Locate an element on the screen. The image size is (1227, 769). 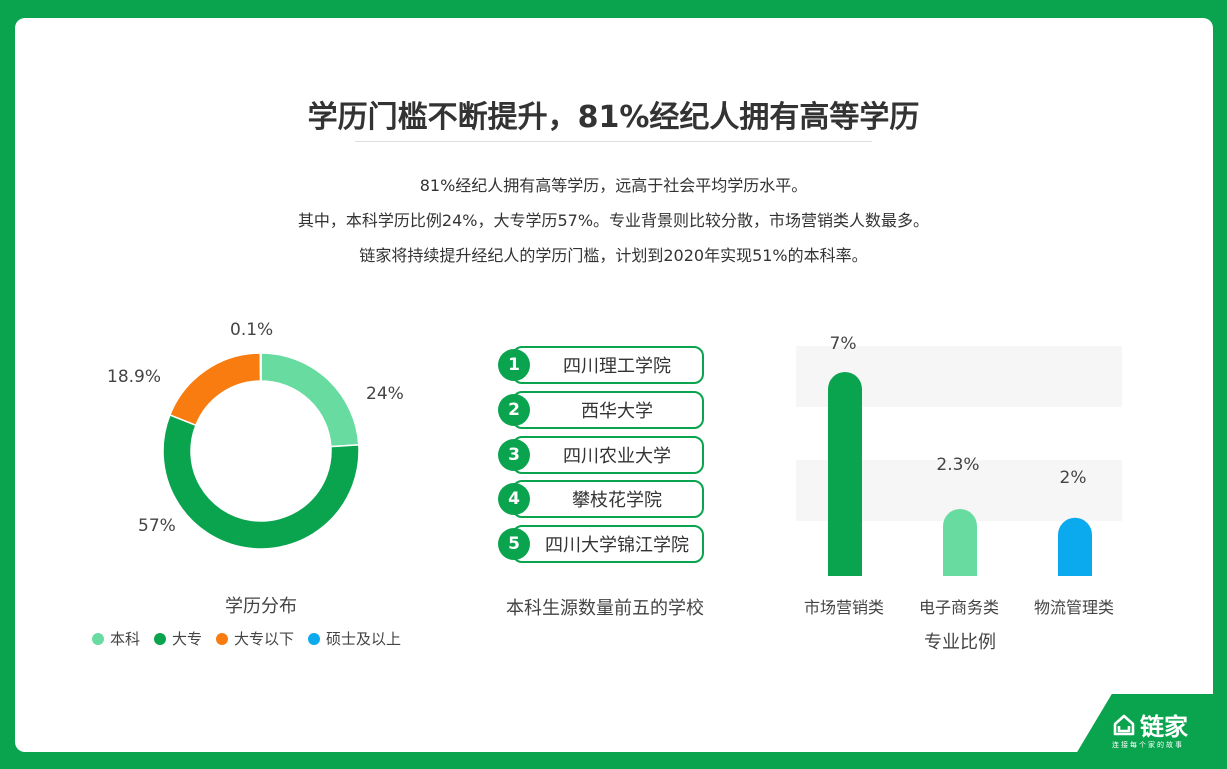
school-name: 四川大学锦江学院 is located at coordinates (608, 544).